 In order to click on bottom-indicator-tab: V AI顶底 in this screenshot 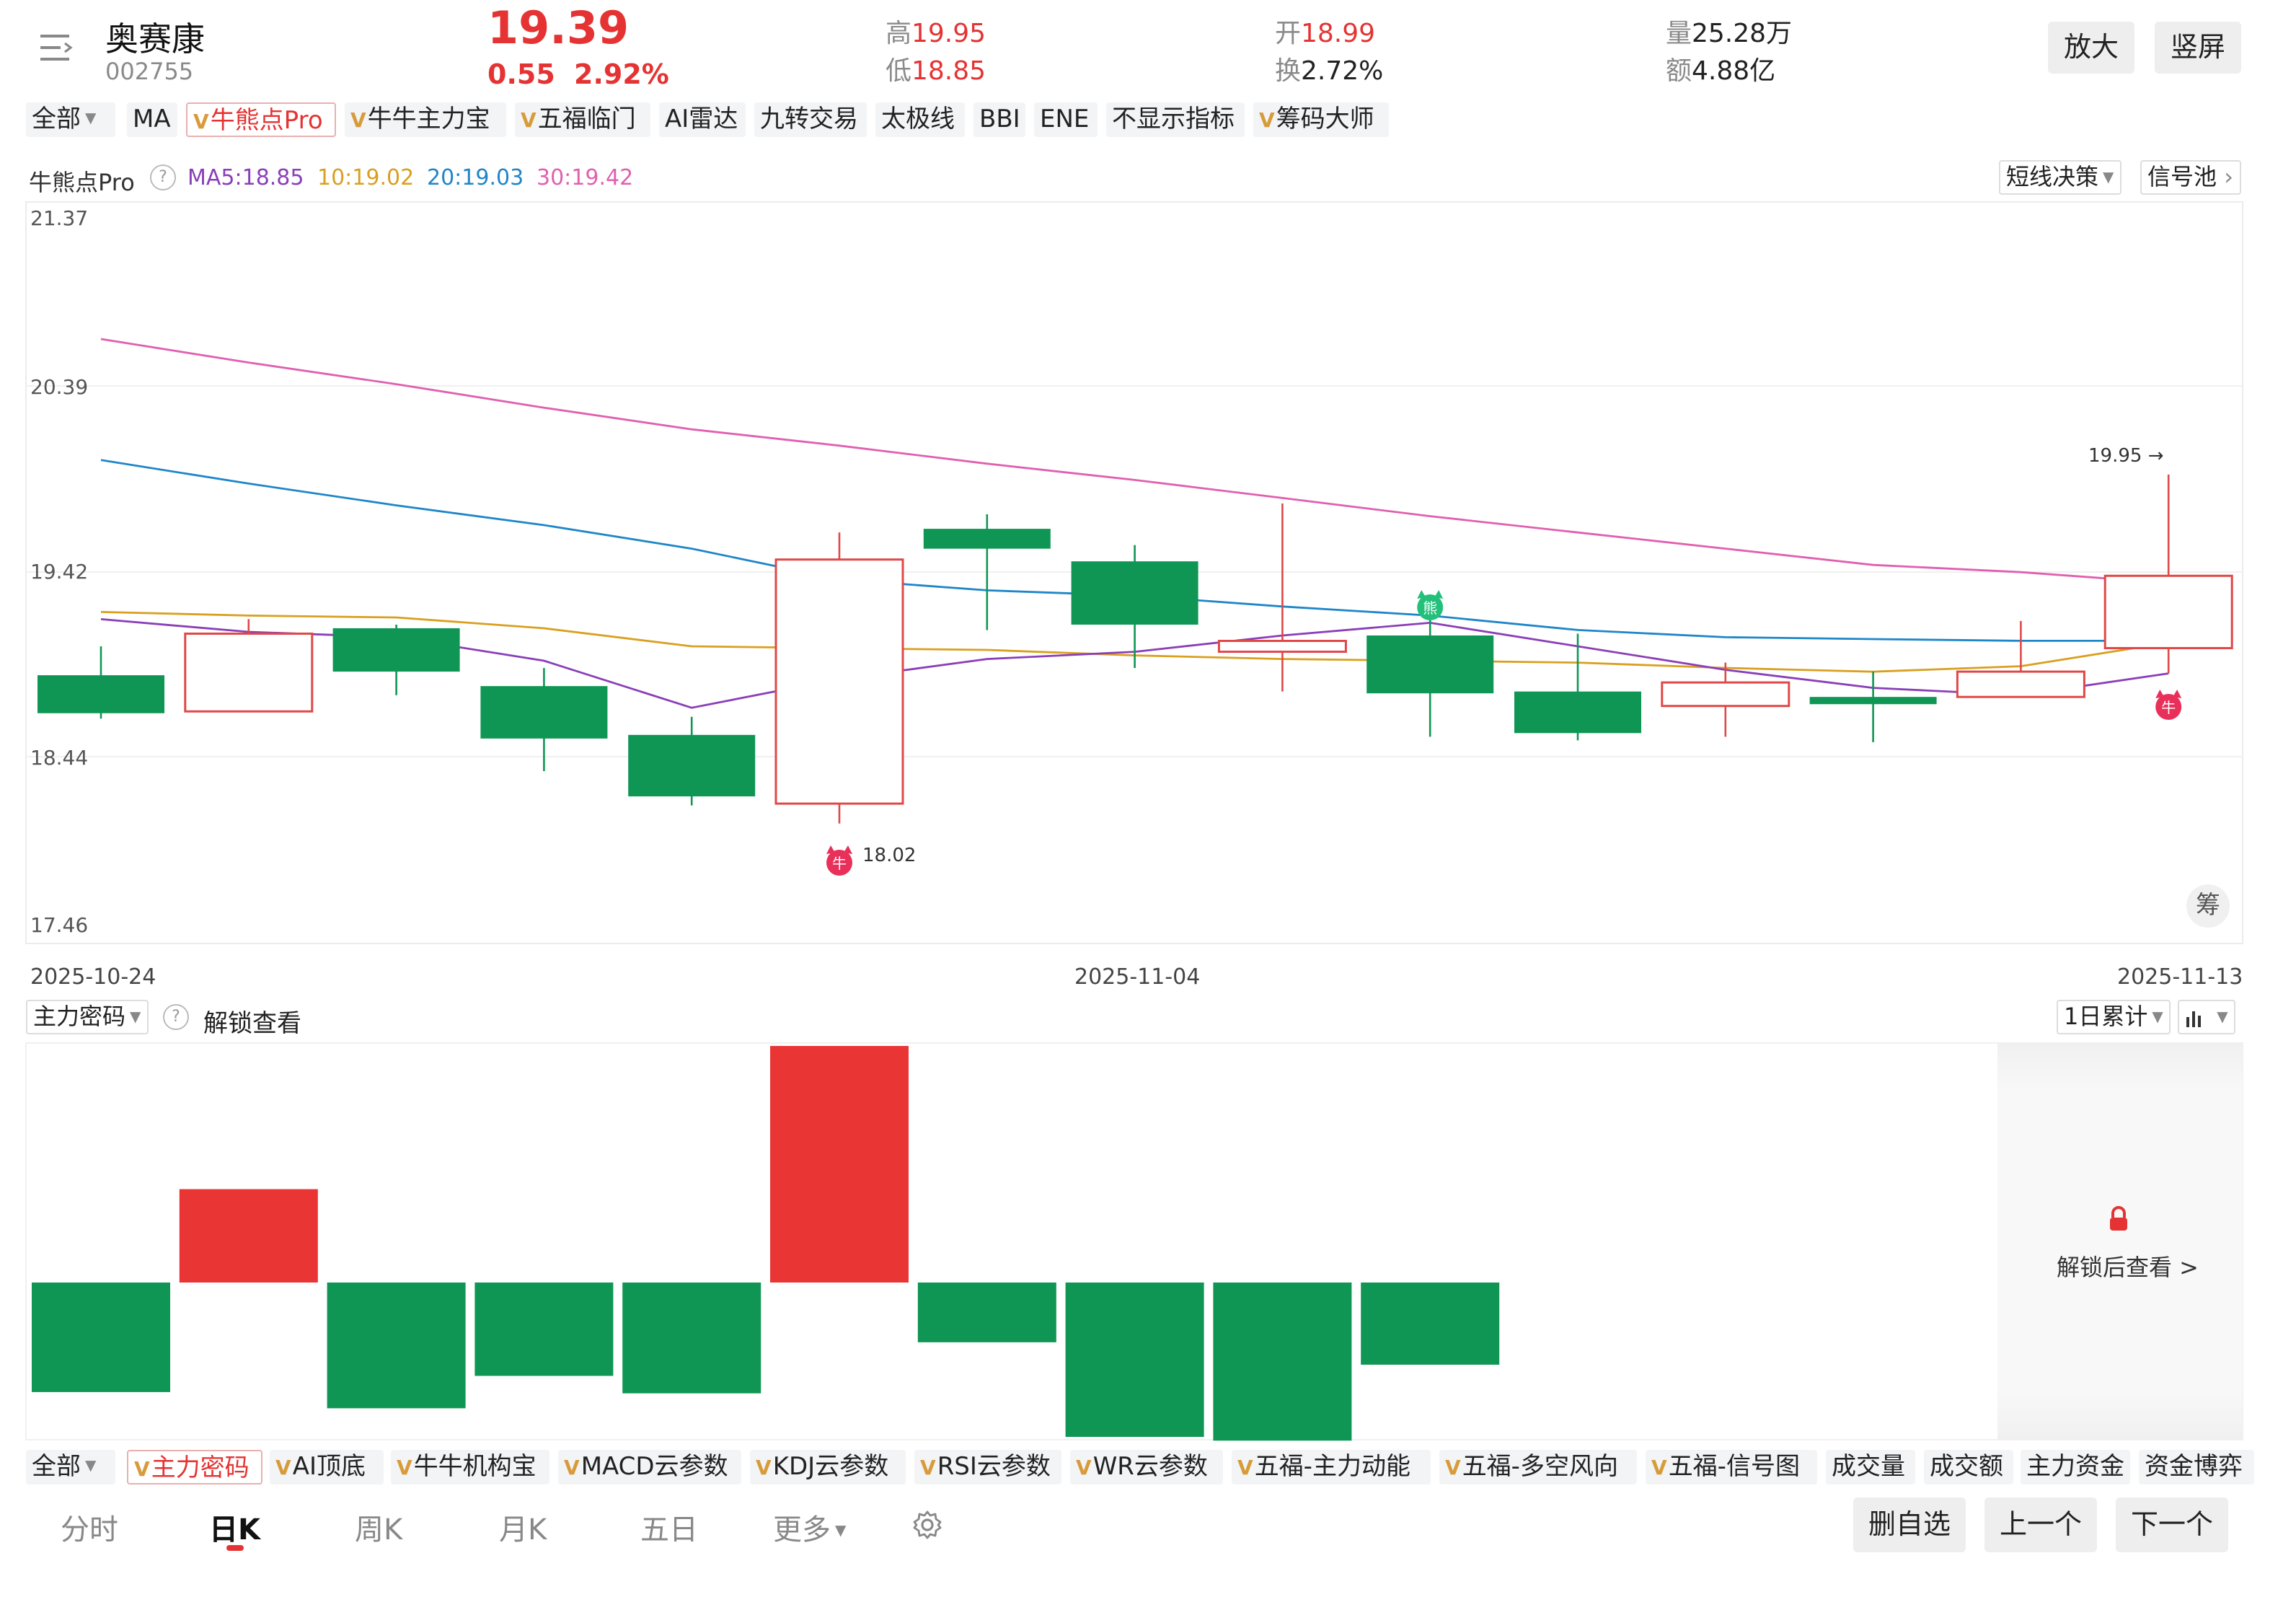, I will do `click(327, 1467)`.